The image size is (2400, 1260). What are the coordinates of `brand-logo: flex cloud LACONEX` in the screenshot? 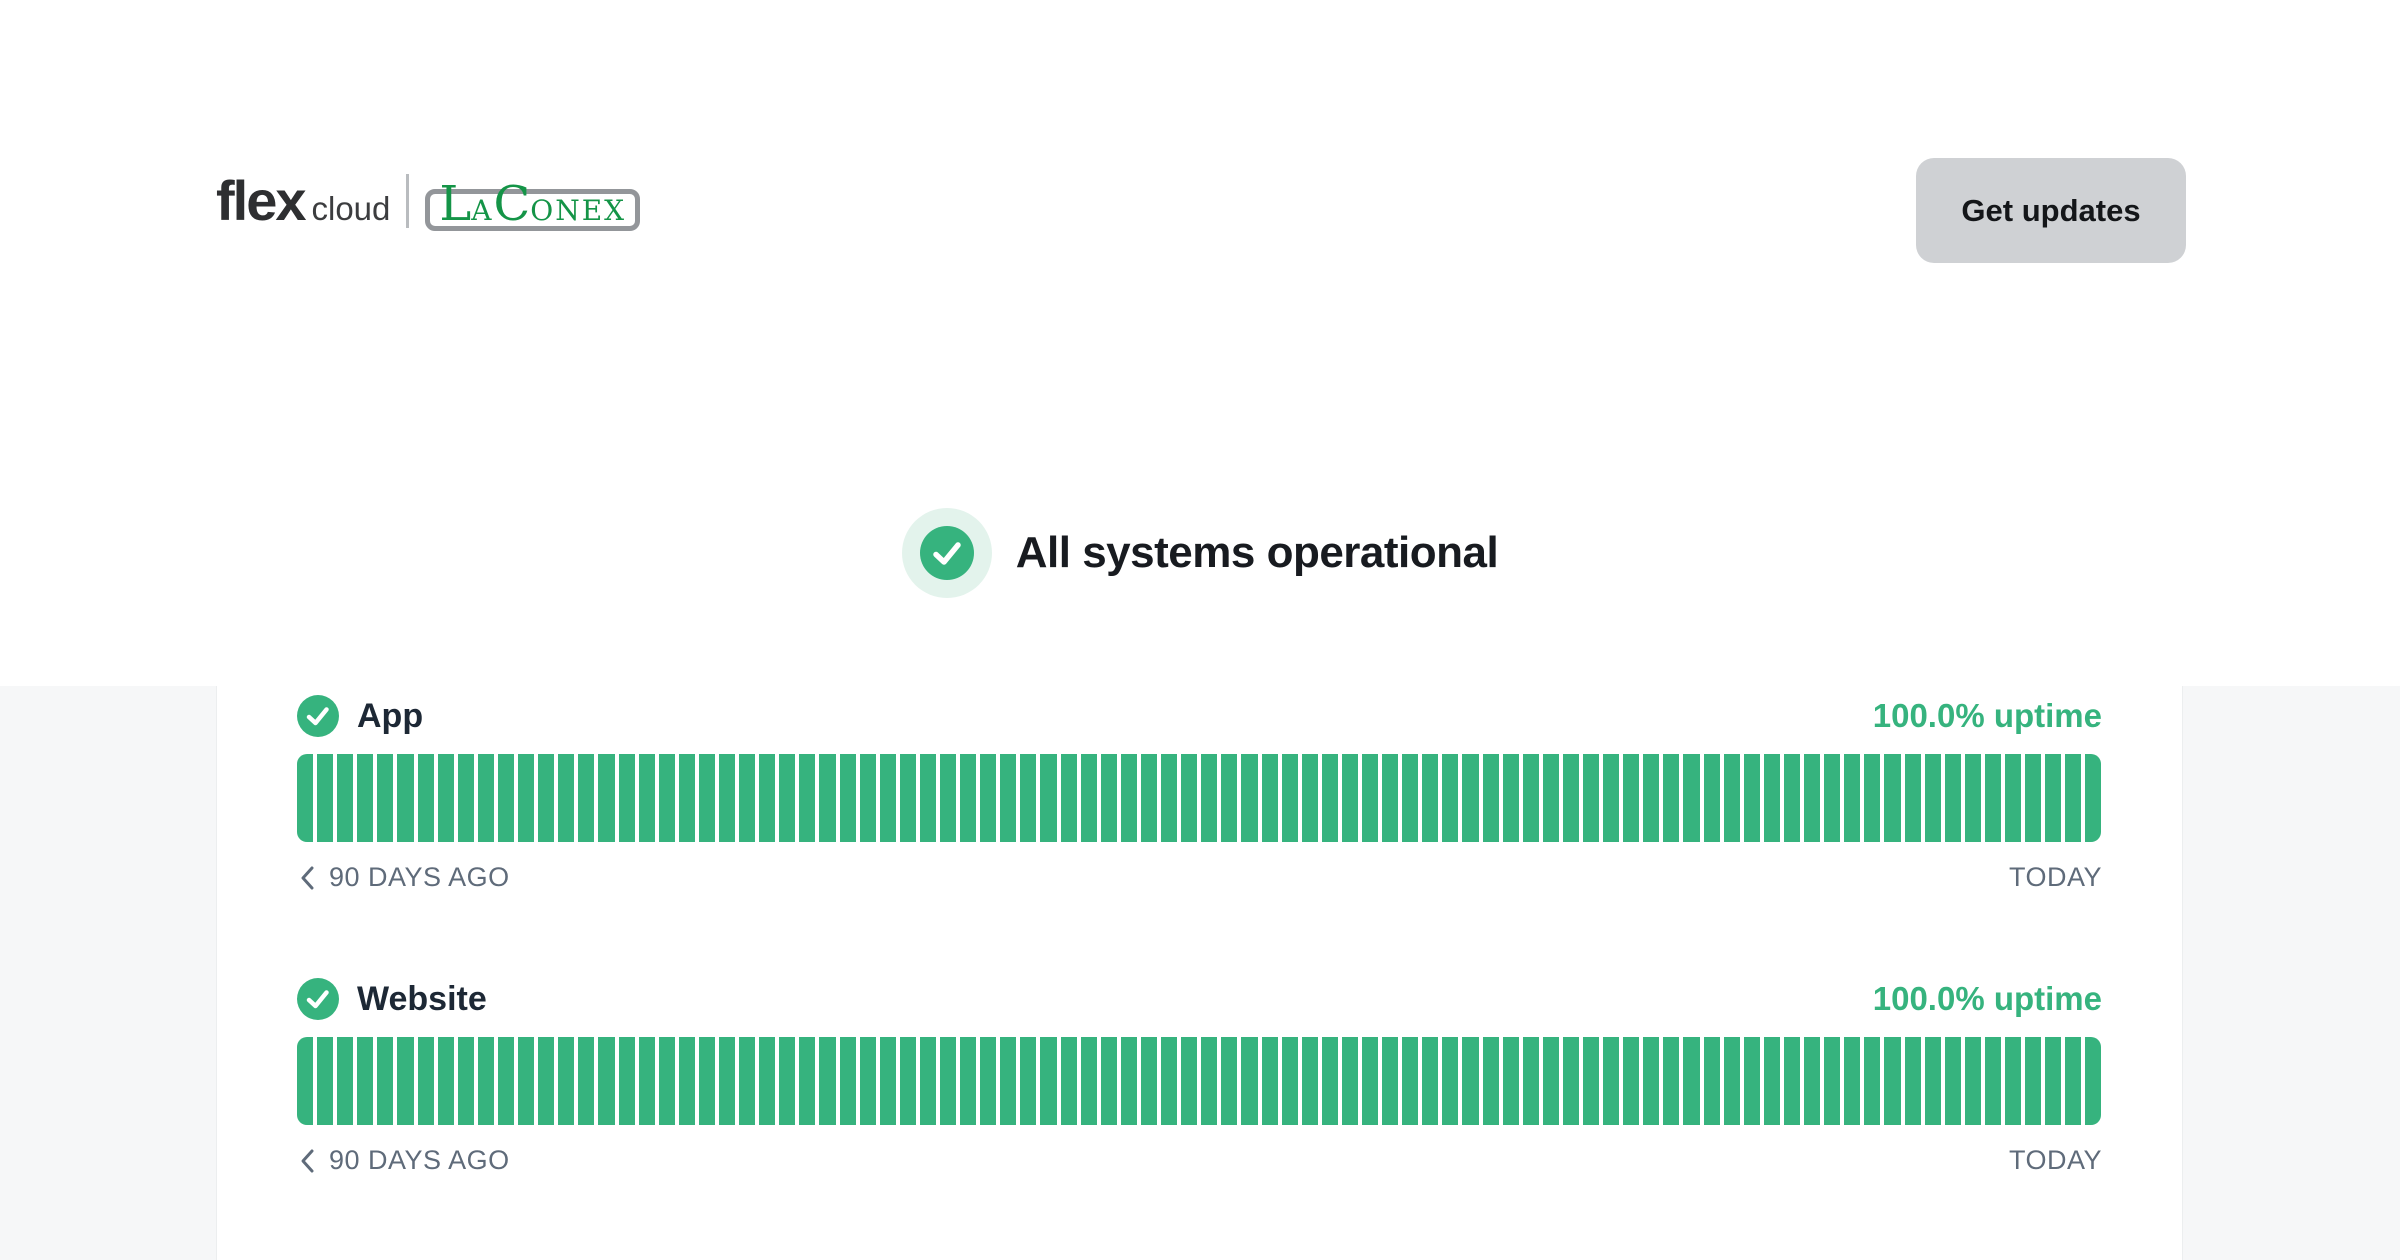 It's located at (428, 200).